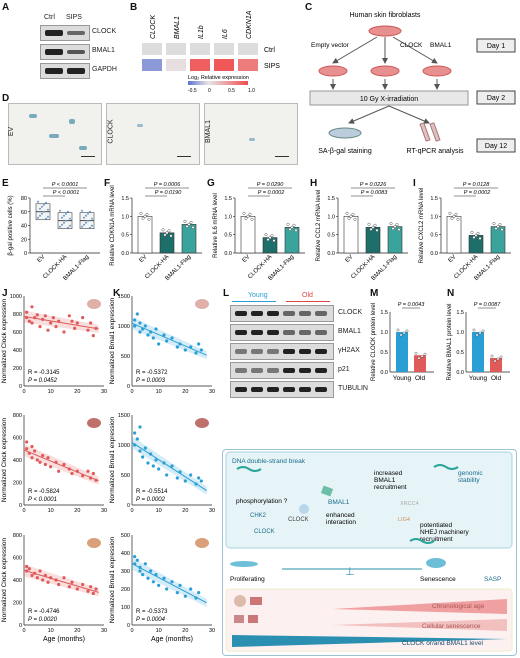  I want to click on o-cell-icon, so click(244, 564).